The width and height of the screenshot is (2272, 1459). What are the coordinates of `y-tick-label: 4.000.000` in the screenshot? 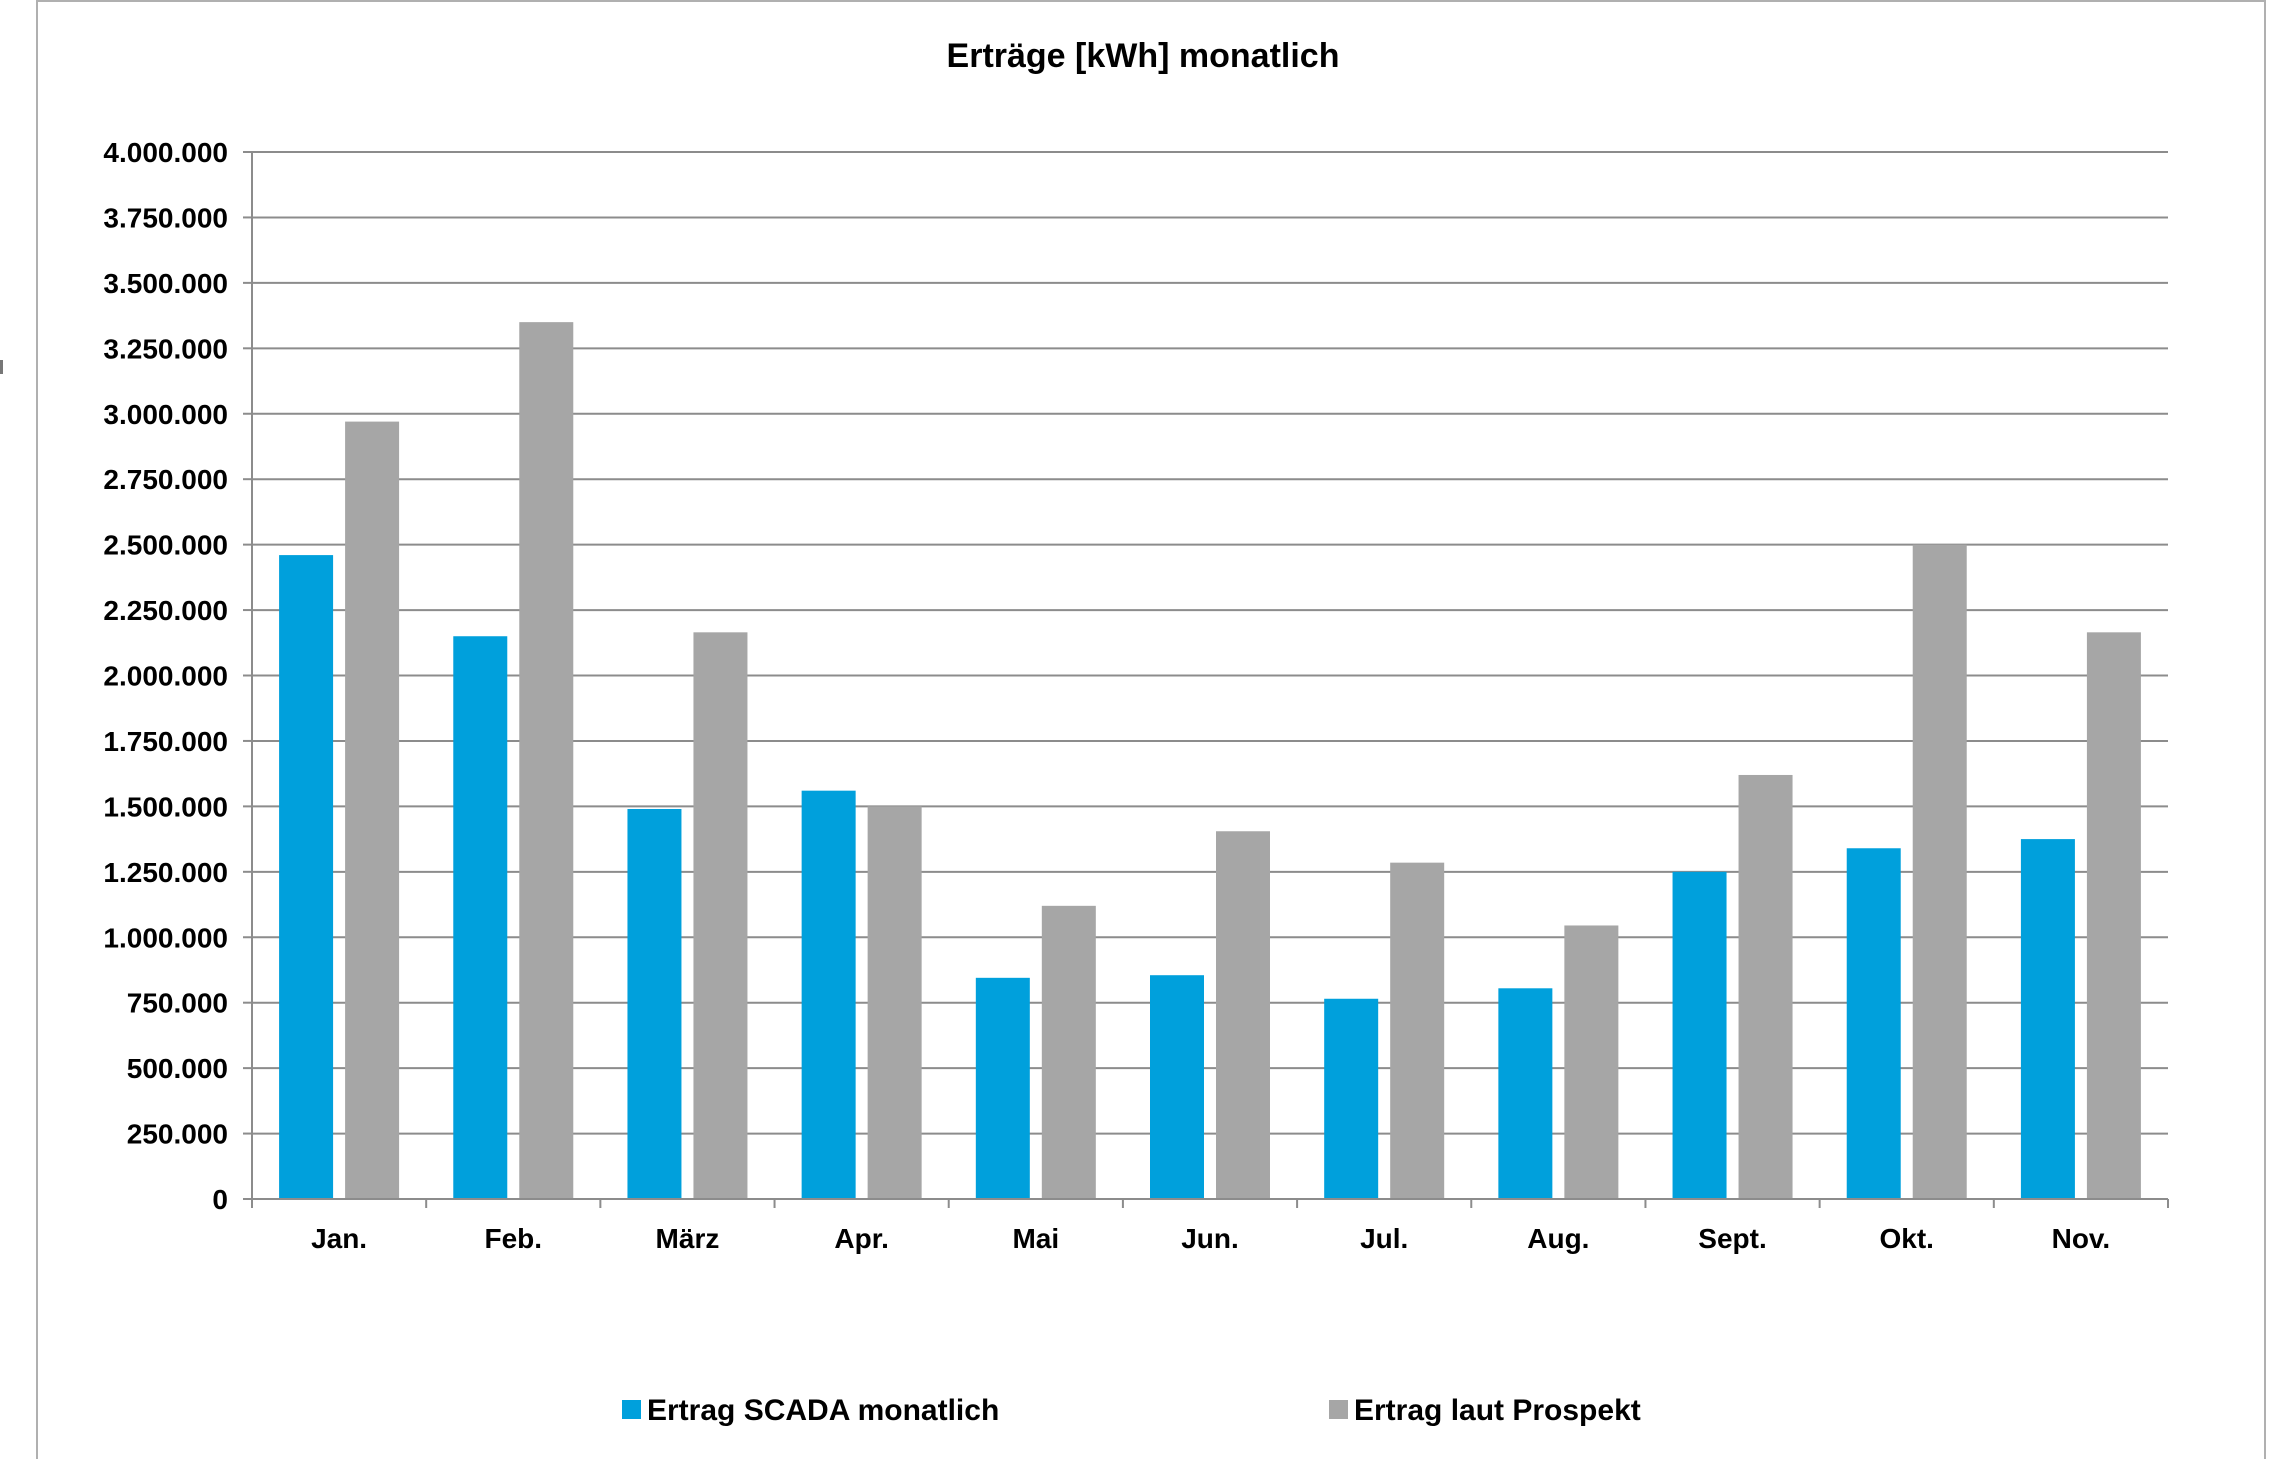 It's located at (165, 152).